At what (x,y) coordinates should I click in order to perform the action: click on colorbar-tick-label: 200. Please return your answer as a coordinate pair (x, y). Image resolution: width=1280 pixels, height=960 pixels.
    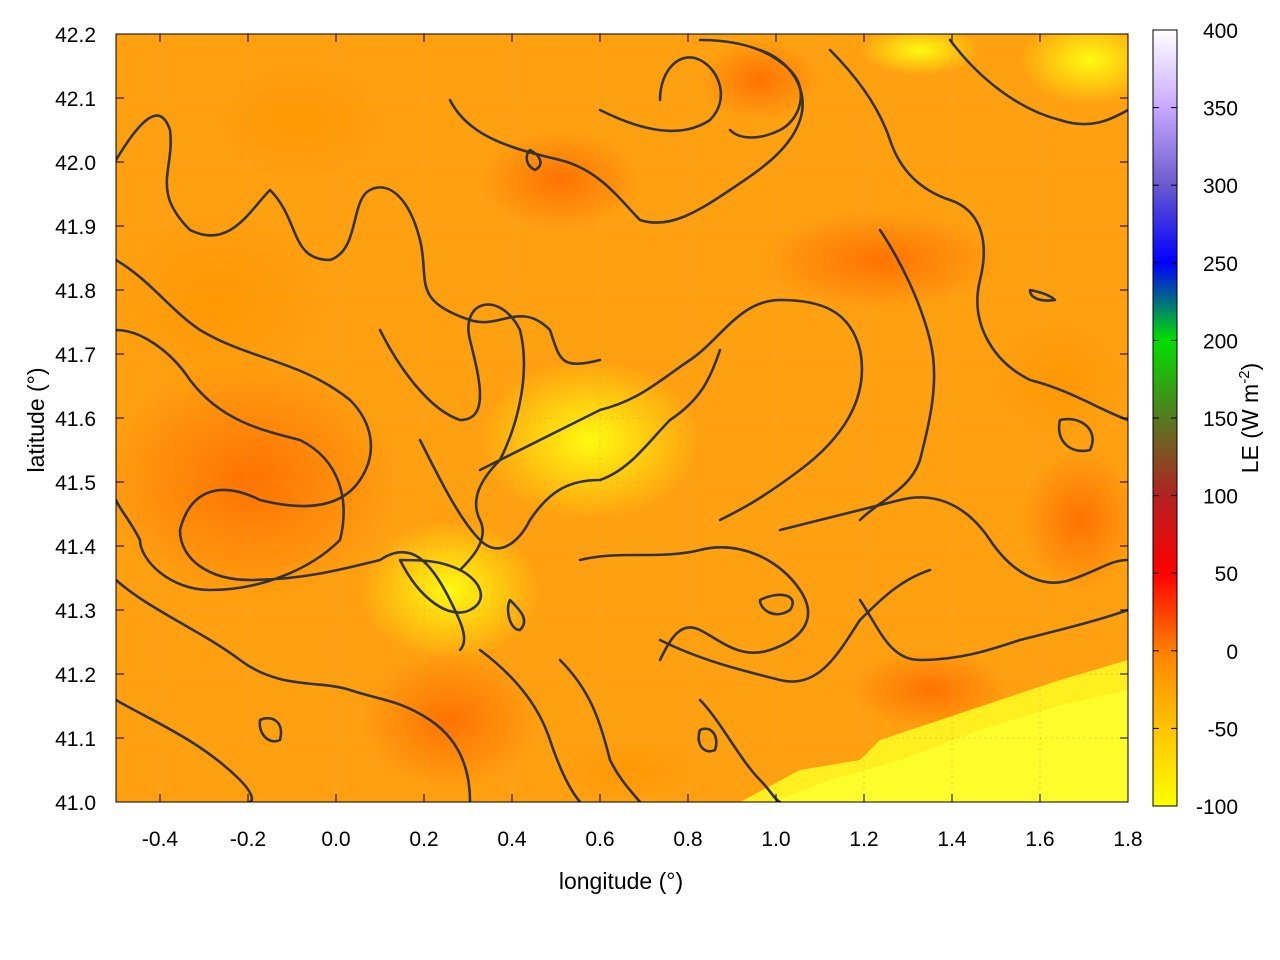
    Looking at the image, I should click on (1220, 341).